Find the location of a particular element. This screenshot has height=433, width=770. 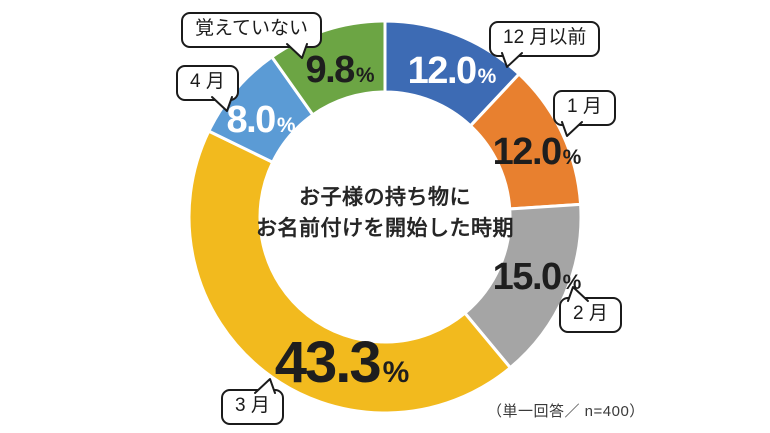

label-bubble-february: 2 月 is located at coordinates (590, 309).